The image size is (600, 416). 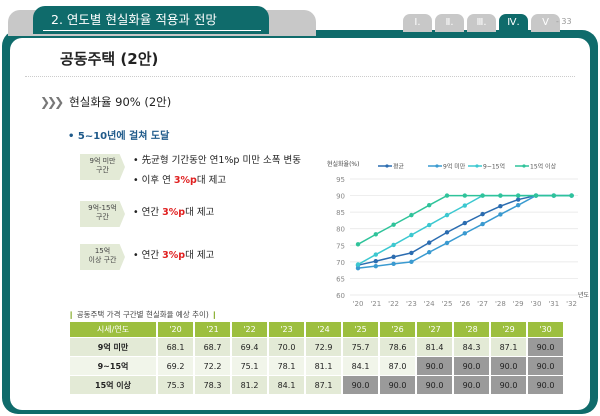 I want to click on series-line, so click(x=464, y=219).